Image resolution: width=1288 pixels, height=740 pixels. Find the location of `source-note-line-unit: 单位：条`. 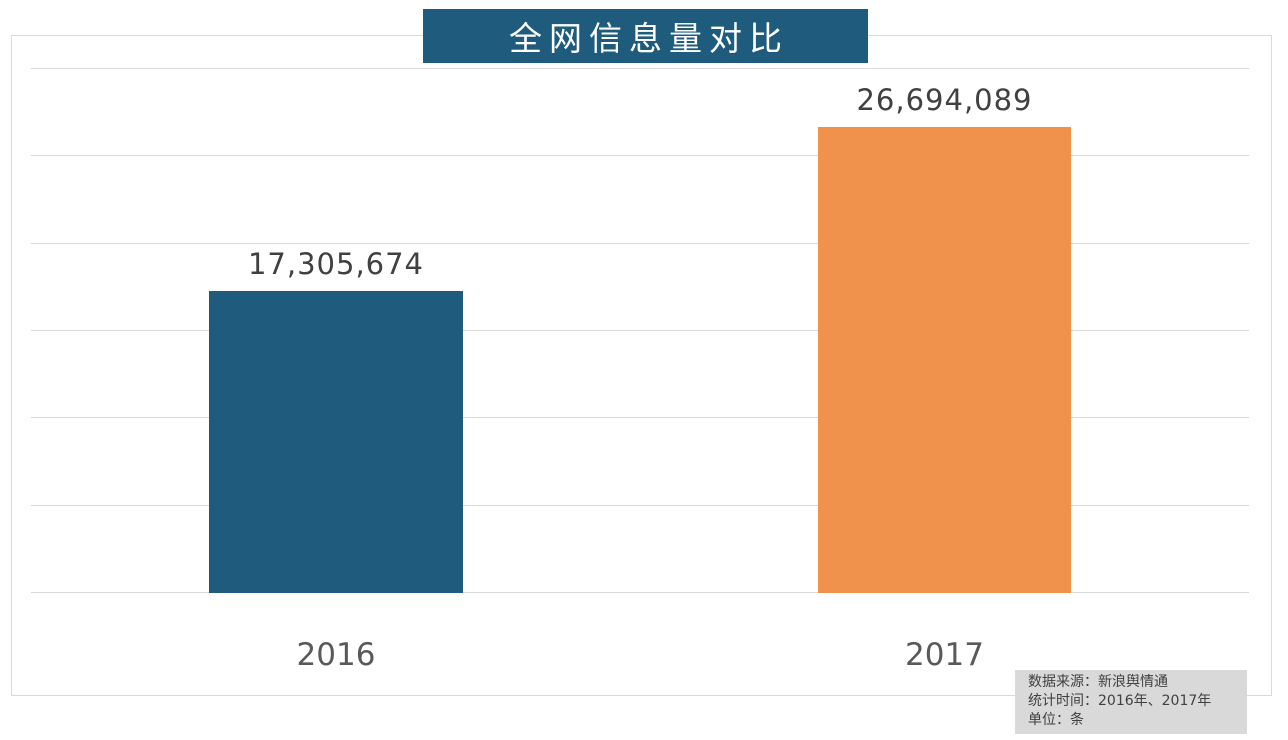

source-note-line-unit: 单位：条 is located at coordinates (1056, 720).